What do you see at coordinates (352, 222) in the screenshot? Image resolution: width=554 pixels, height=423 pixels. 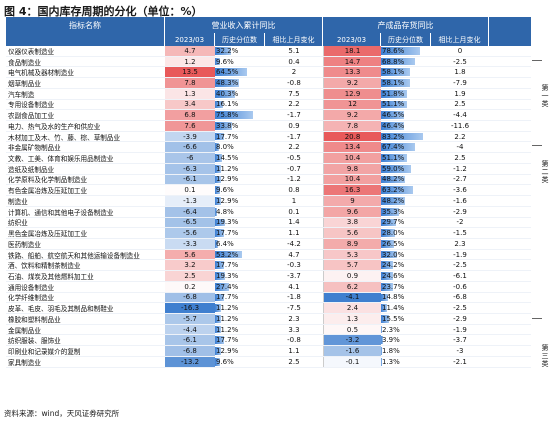 I see `inventory-value: 3.8` at bounding box center [352, 222].